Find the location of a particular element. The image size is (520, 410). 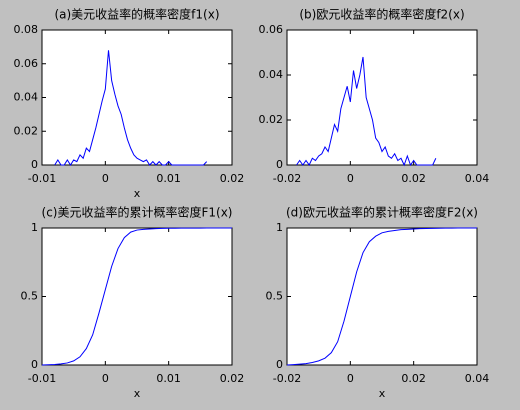

subplot-title: (b)欧元收益率的概率密度f2(x) is located at coordinates (381, 14).